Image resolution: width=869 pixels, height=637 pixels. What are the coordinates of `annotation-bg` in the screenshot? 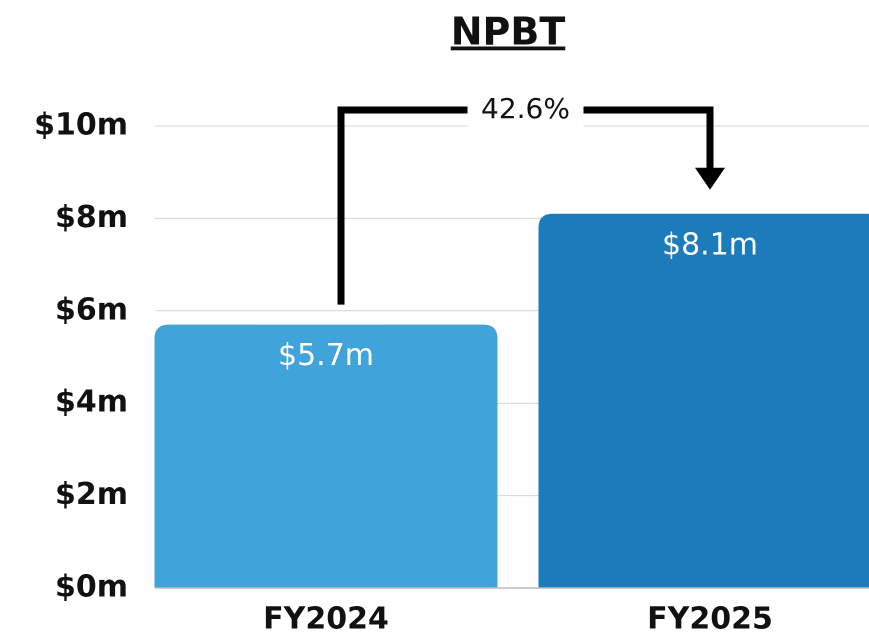 It's located at (525, 110).